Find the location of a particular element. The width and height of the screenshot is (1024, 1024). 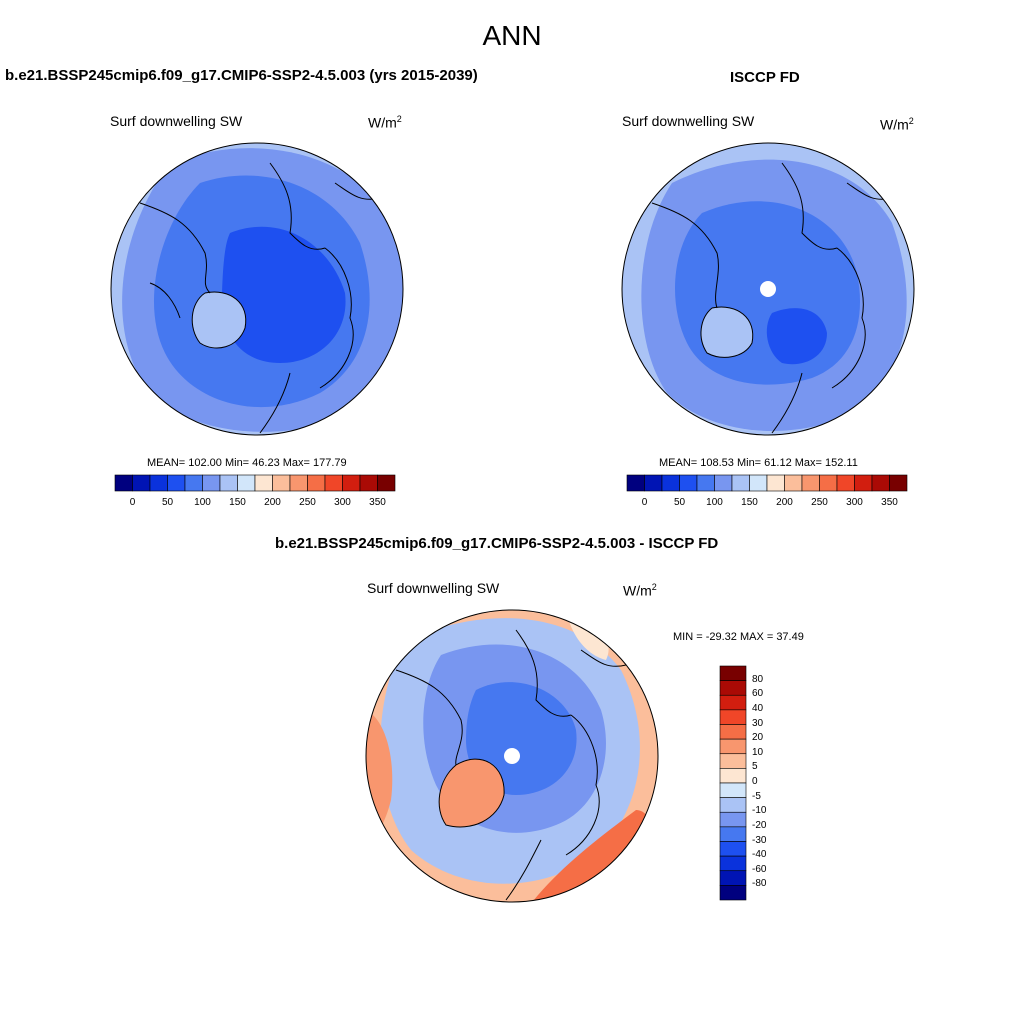

model-colorbar-tick-label: 50 is located at coordinates (167, 502).